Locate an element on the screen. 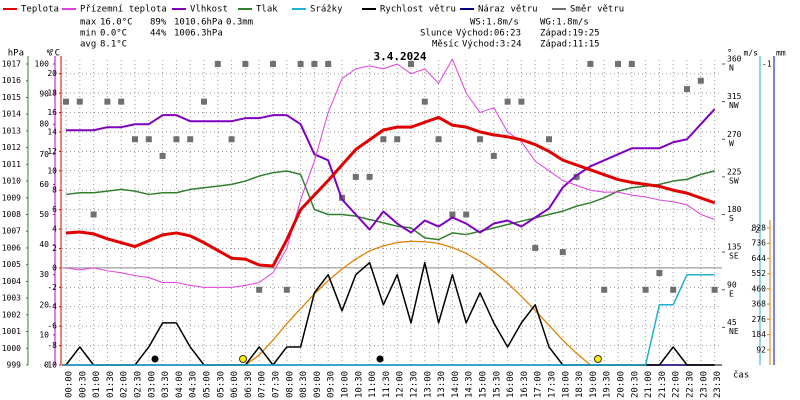  y-tick-label: 1007 is located at coordinates (11, 231).